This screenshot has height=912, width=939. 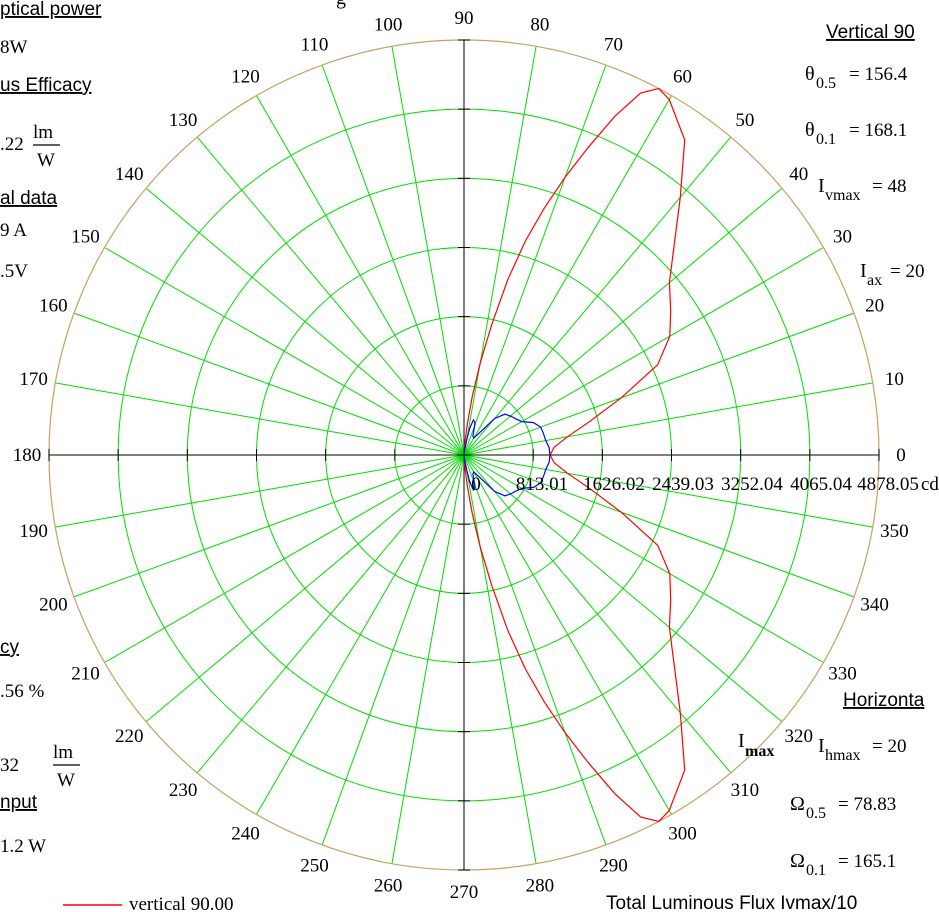 I want to click on ivmax-subscript: vmax, so click(x=843, y=195).